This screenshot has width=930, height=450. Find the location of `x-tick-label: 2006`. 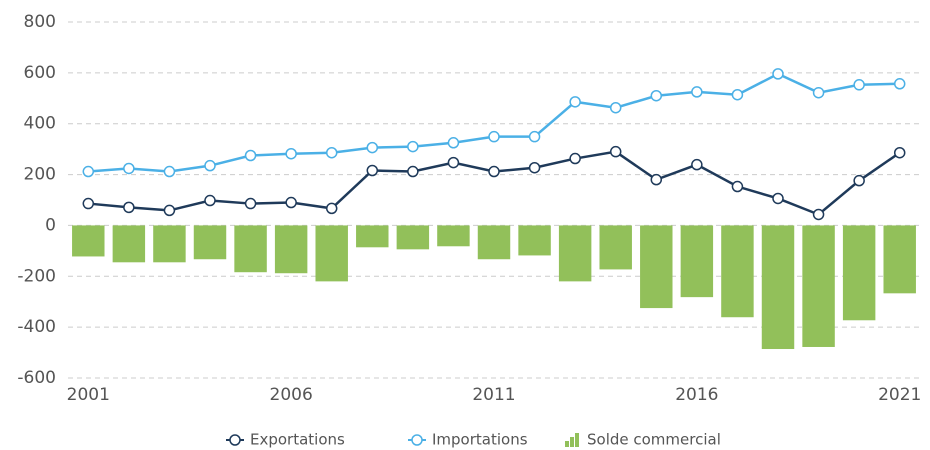

x-tick-label: 2006 is located at coordinates (291, 395).